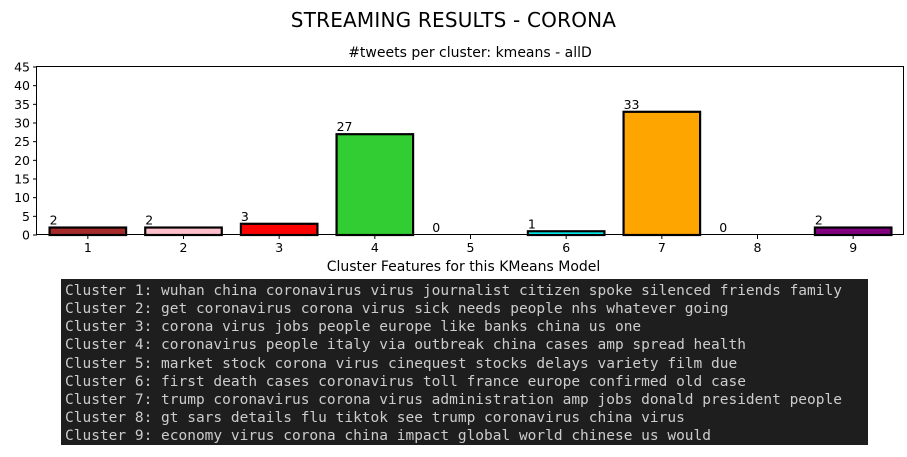  I want to click on bar-value-label: 33, so click(632, 104).